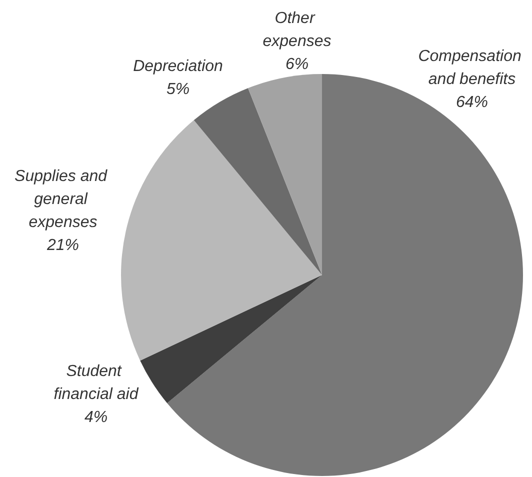 The width and height of the screenshot is (532, 477). Describe the element at coordinates (472, 102) in the screenshot. I see `data-label: 64%` at that location.